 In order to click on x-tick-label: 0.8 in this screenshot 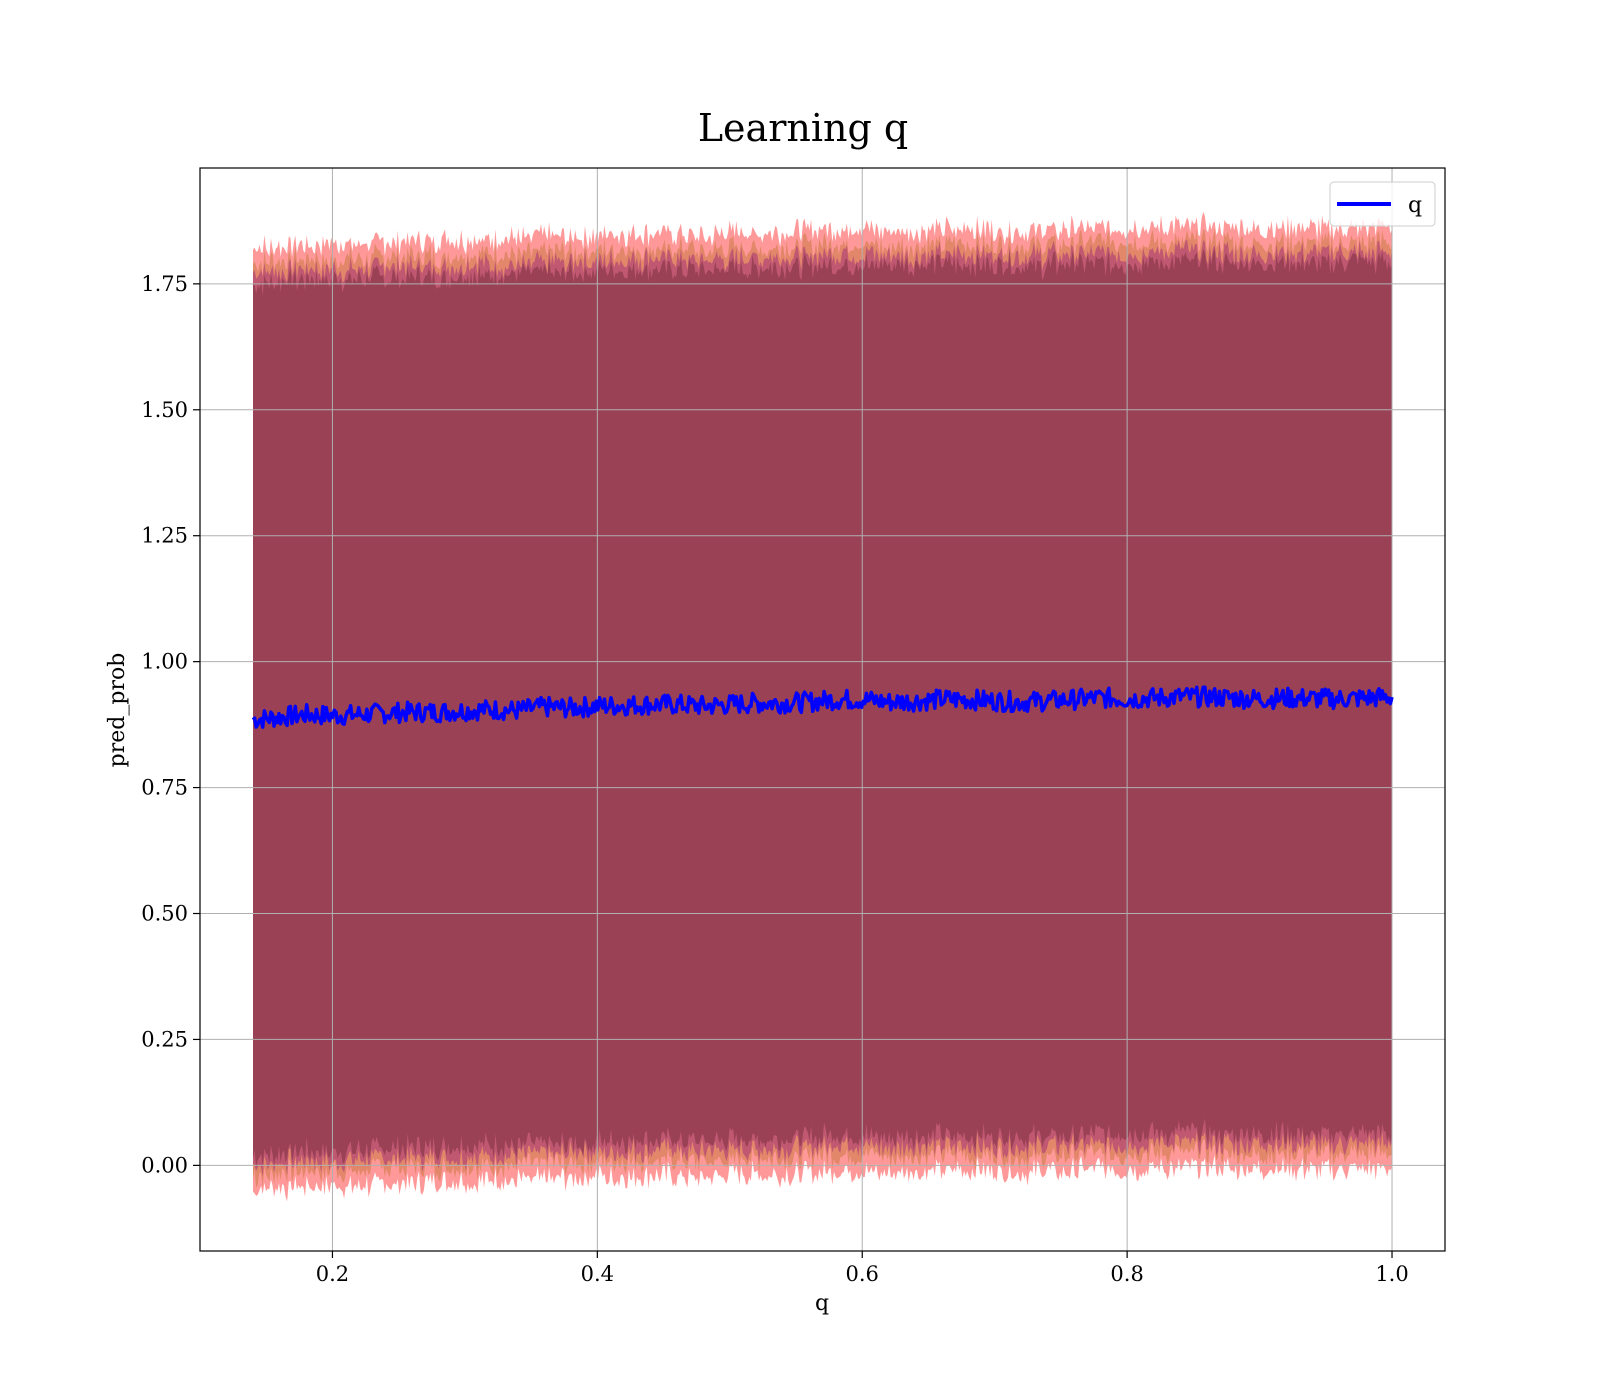, I will do `click(1126, 1274)`.